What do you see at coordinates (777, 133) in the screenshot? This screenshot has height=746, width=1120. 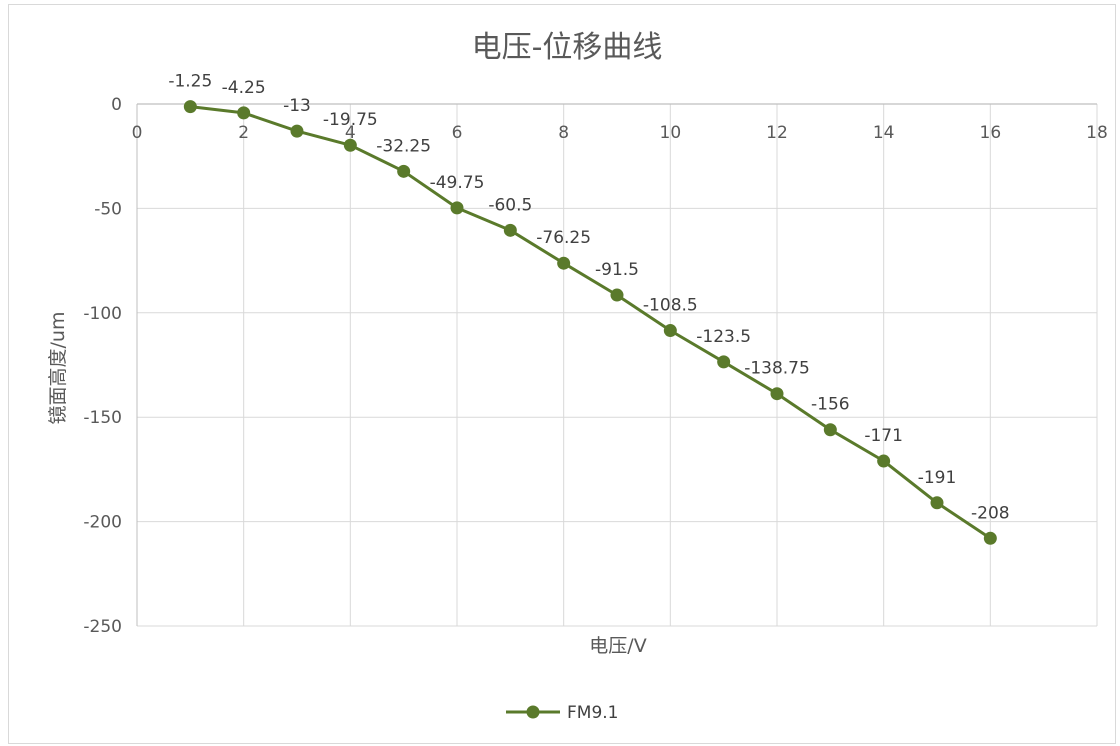 I see `x-tick-label: 12` at bounding box center [777, 133].